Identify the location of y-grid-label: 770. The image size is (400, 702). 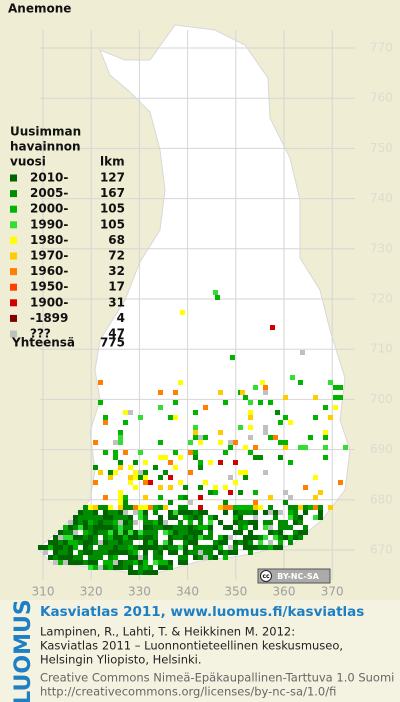
(381, 48).